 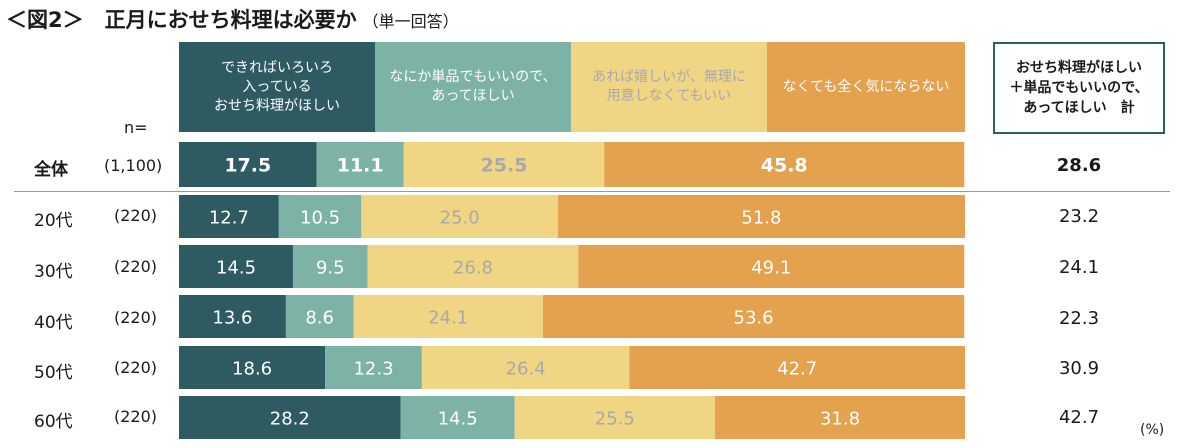 I want to click on bar-label-overall-series-1: 17.5, so click(x=247, y=166).